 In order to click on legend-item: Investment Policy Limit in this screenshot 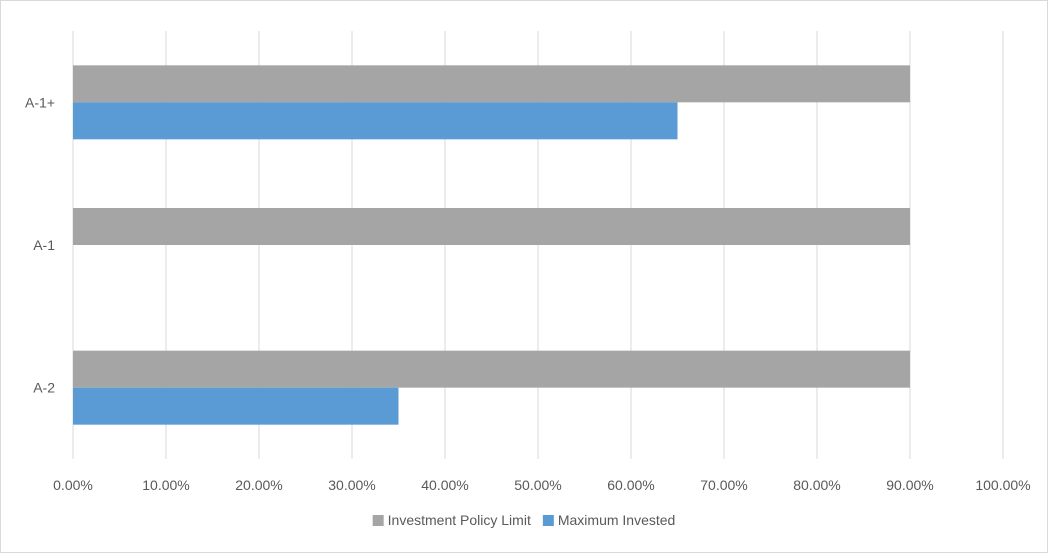, I will do `click(451, 520)`.